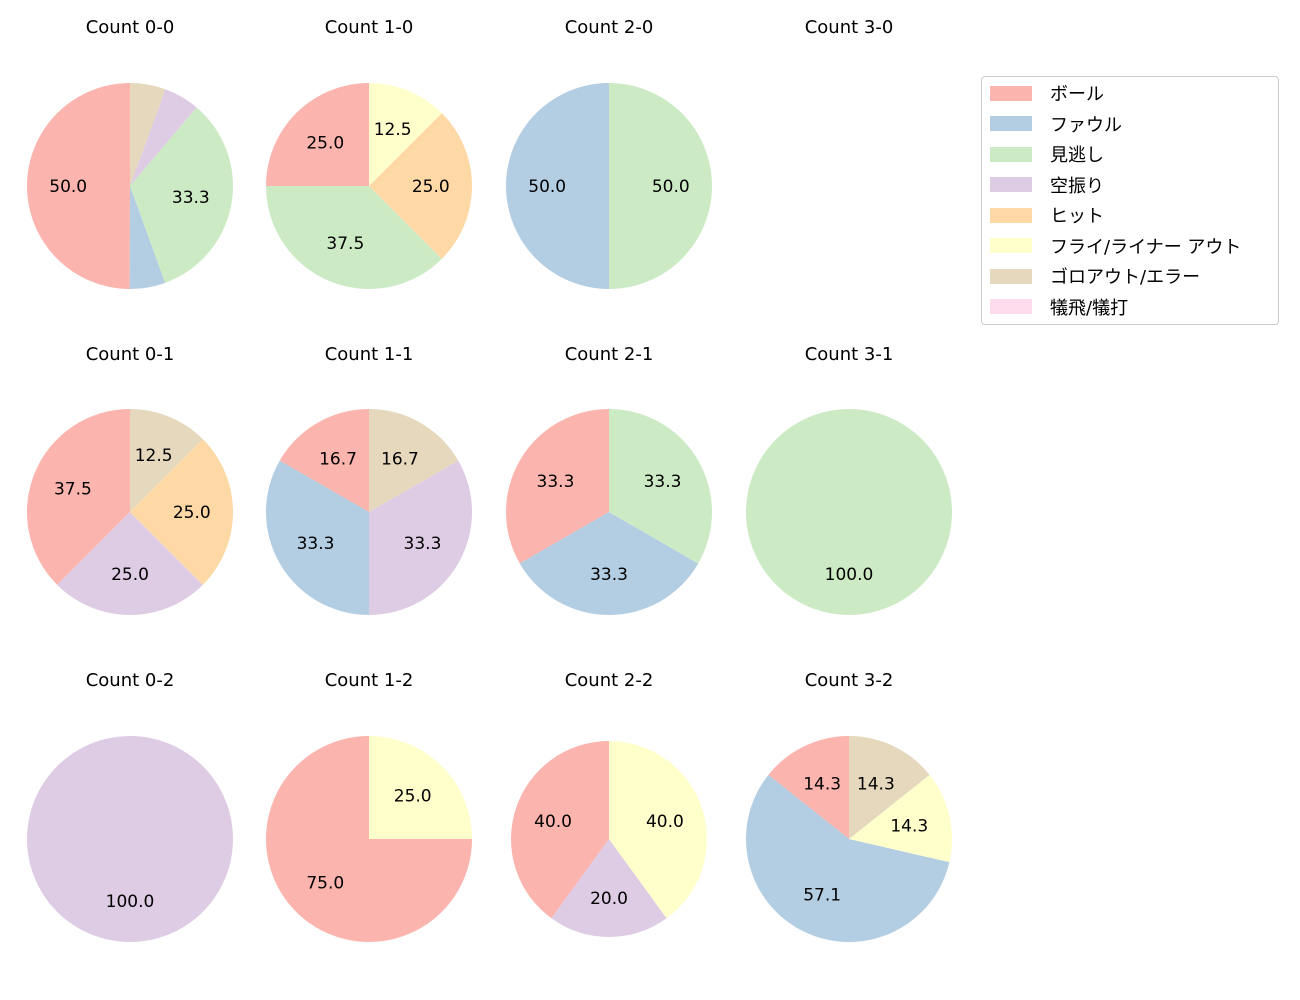 The height and width of the screenshot is (1000, 1300). I want to click on pie-title: Count 0-0, so click(130, 27).